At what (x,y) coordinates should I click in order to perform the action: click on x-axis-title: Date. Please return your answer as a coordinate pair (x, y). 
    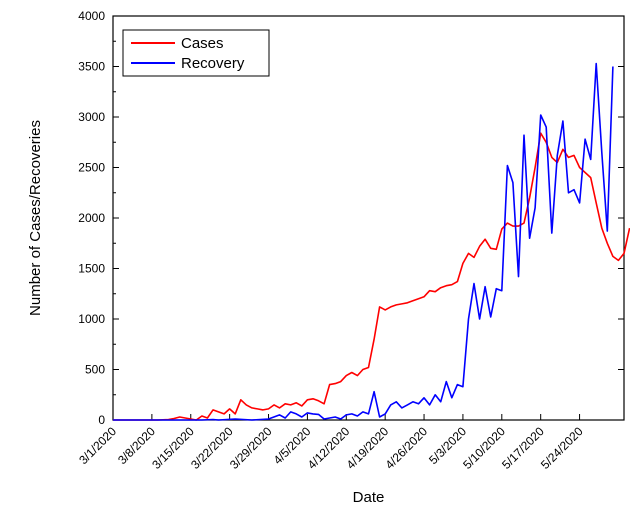
    Looking at the image, I should click on (369, 497).